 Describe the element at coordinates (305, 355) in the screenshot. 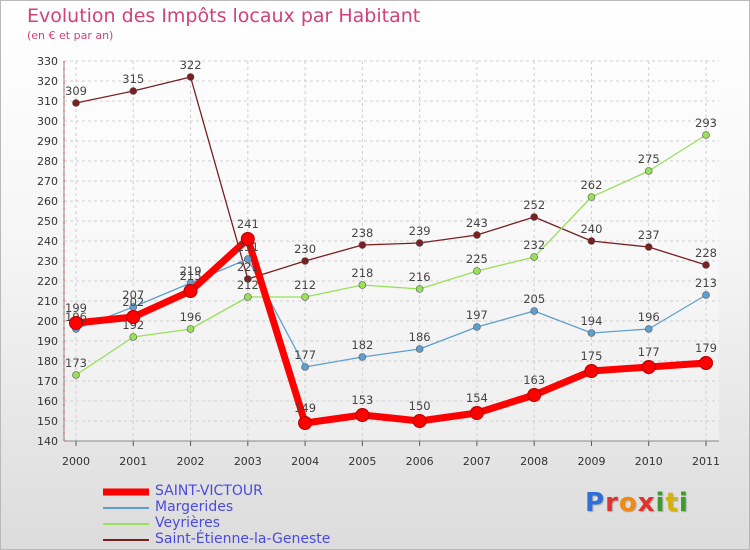

I see `data-label-margerides: 177` at that location.